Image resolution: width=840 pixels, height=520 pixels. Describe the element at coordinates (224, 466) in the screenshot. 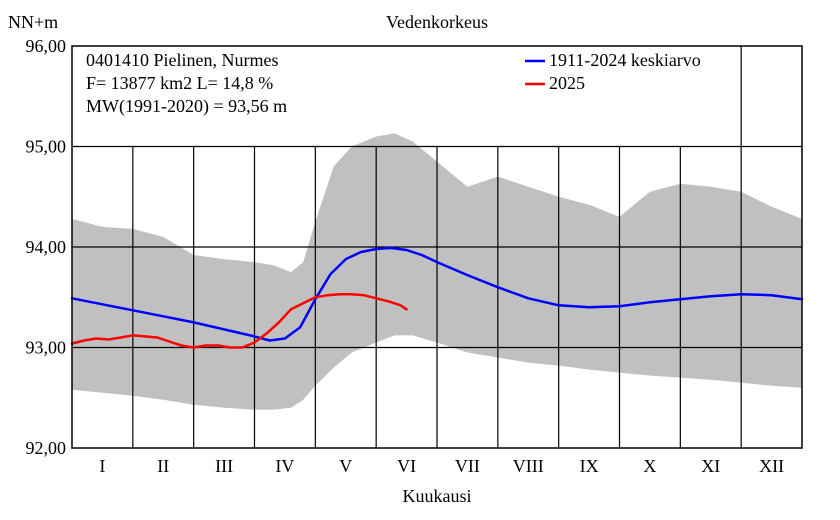

I see `month-label-3: III` at that location.